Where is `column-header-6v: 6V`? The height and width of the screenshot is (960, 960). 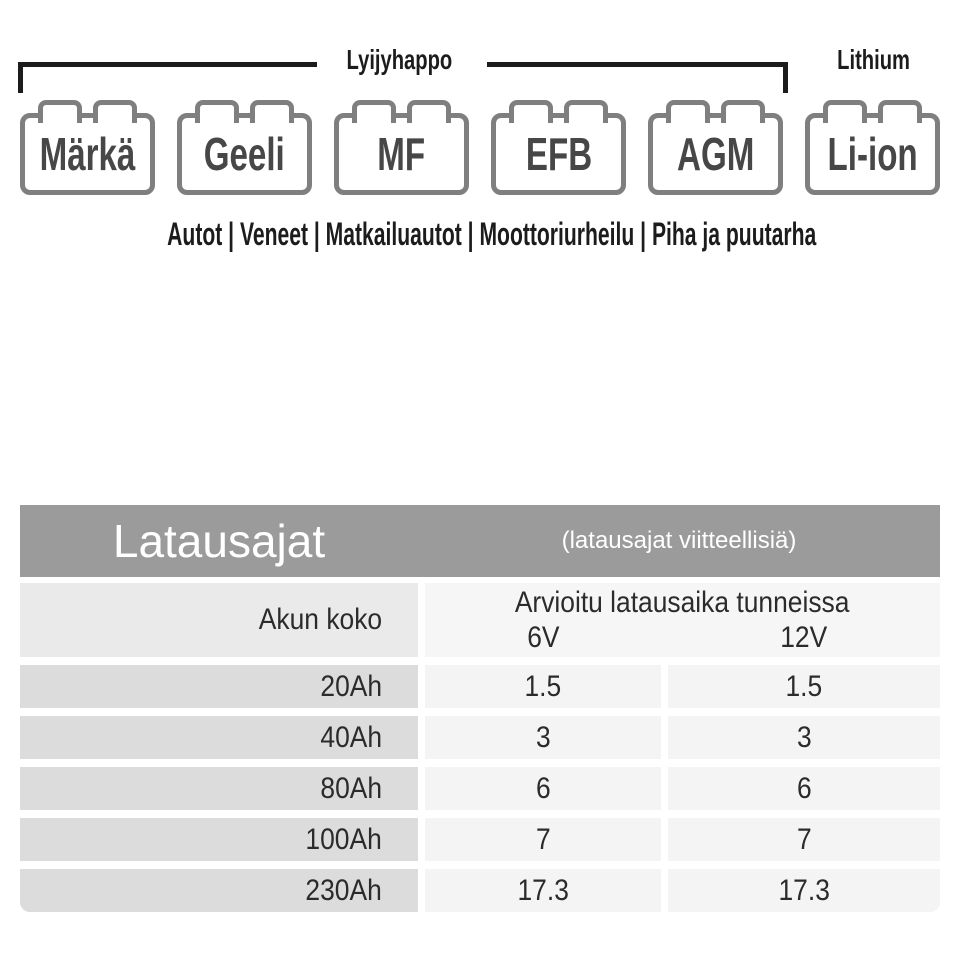 column-header-6v: 6V is located at coordinates (543, 637).